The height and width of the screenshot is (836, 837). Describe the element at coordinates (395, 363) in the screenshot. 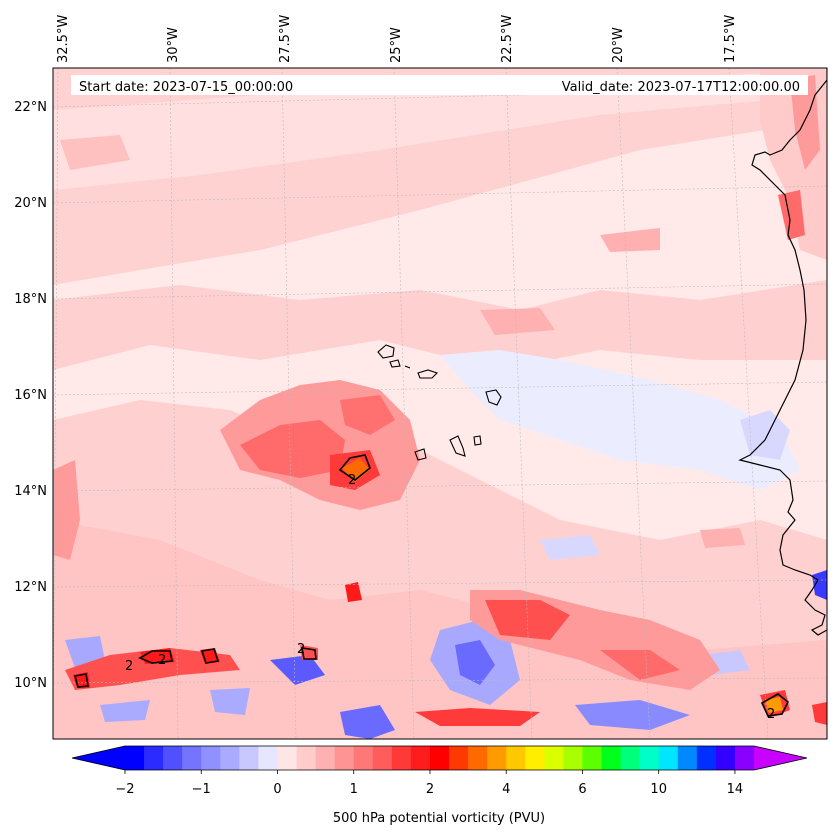

I see `island-sao-vicente` at that location.